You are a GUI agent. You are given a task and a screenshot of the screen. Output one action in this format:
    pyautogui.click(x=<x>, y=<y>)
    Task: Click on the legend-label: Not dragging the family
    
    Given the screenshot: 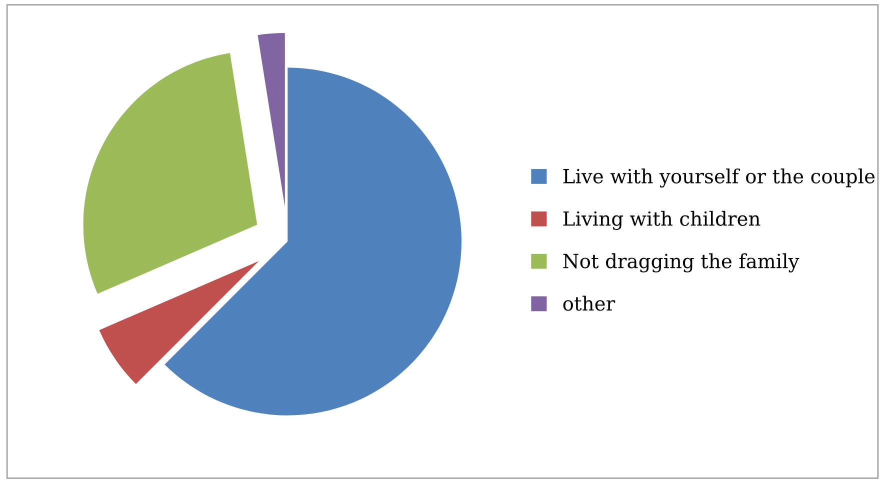 What is the action you would take?
    pyautogui.click(x=681, y=262)
    